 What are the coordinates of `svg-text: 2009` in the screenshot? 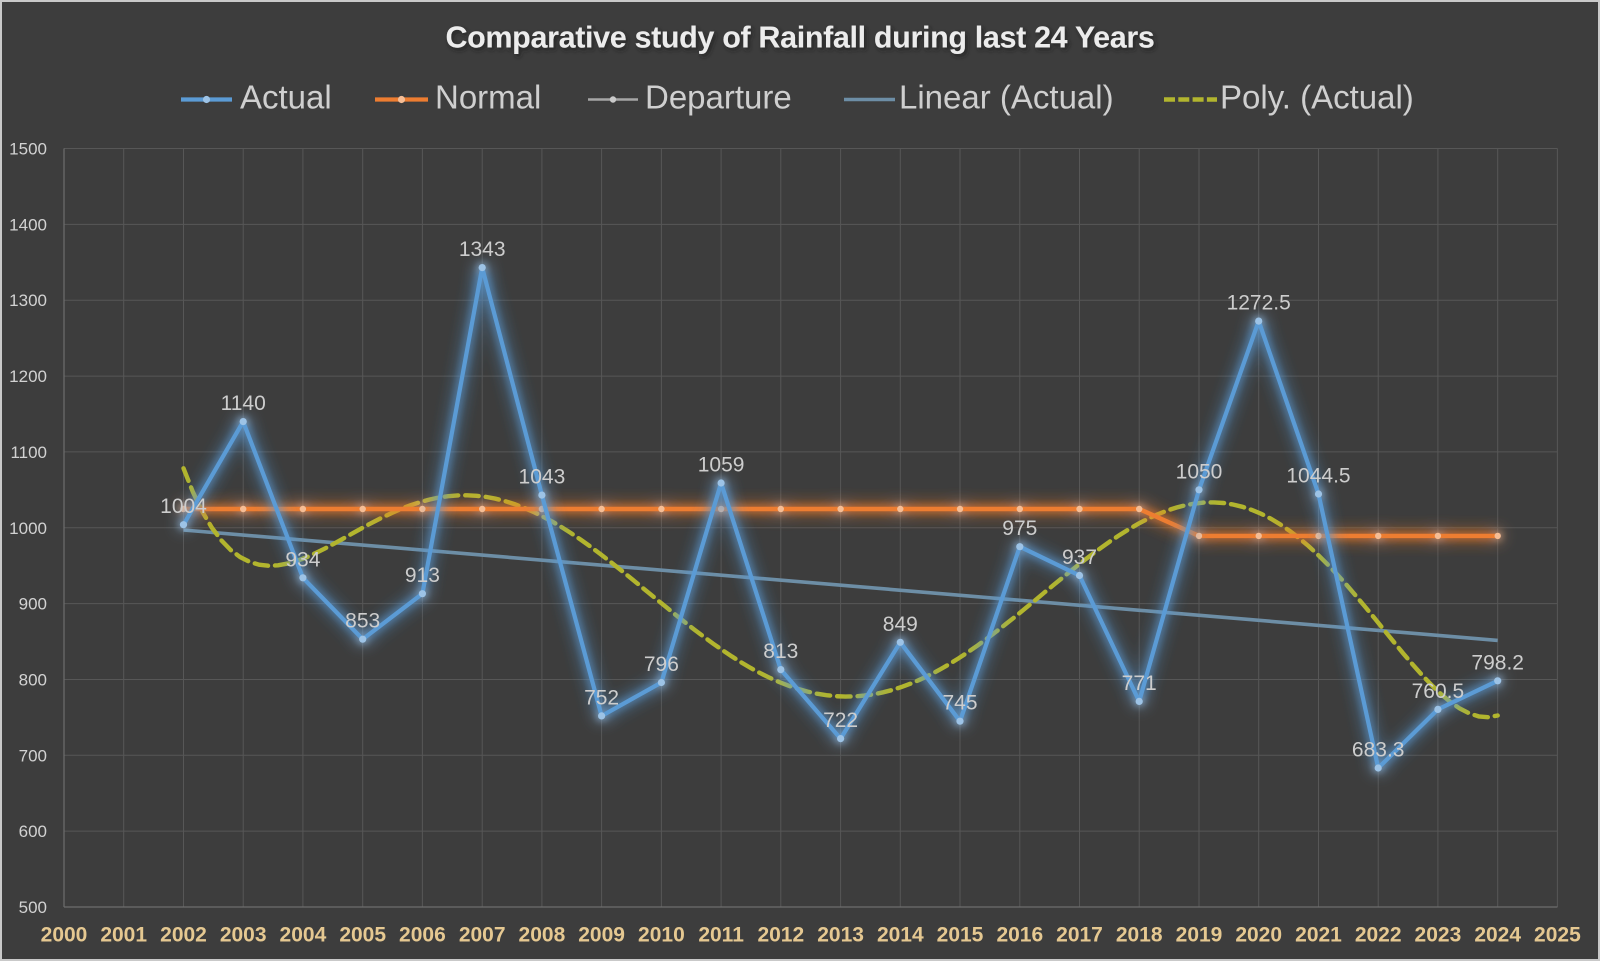 It's located at (601, 935).